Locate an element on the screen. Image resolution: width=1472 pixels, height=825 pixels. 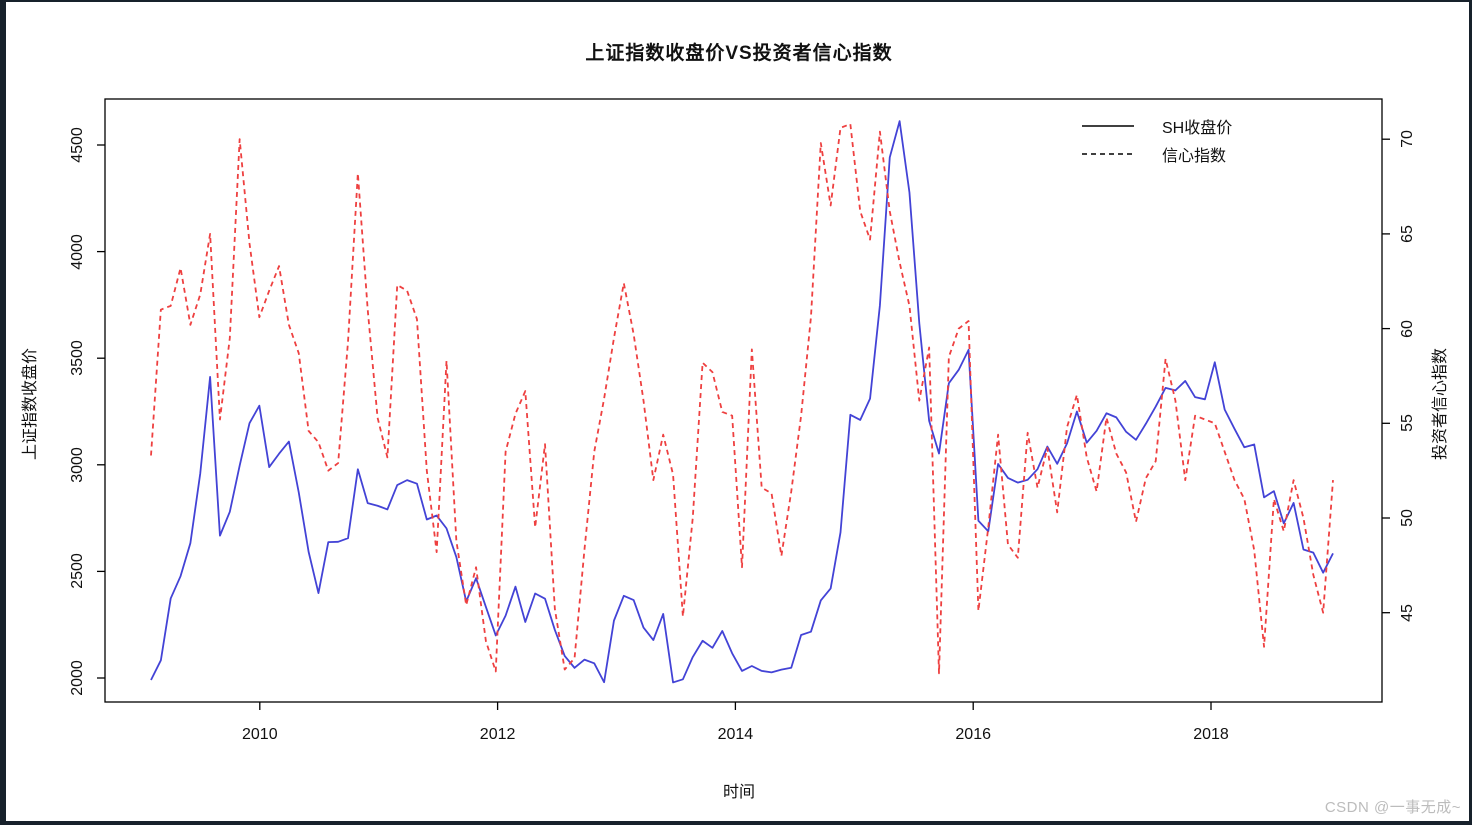
x-tick-label: 2016 is located at coordinates (973, 734).